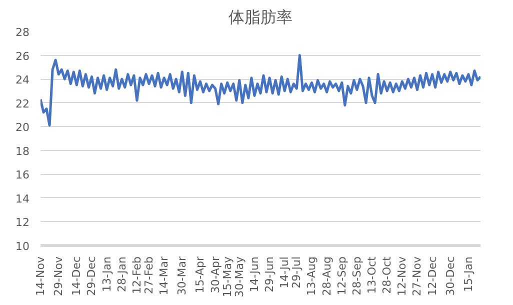  What do you see at coordinates (23, 246) in the screenshot?
I see `y-tick-label: 10` at bounding box center [23, 246].